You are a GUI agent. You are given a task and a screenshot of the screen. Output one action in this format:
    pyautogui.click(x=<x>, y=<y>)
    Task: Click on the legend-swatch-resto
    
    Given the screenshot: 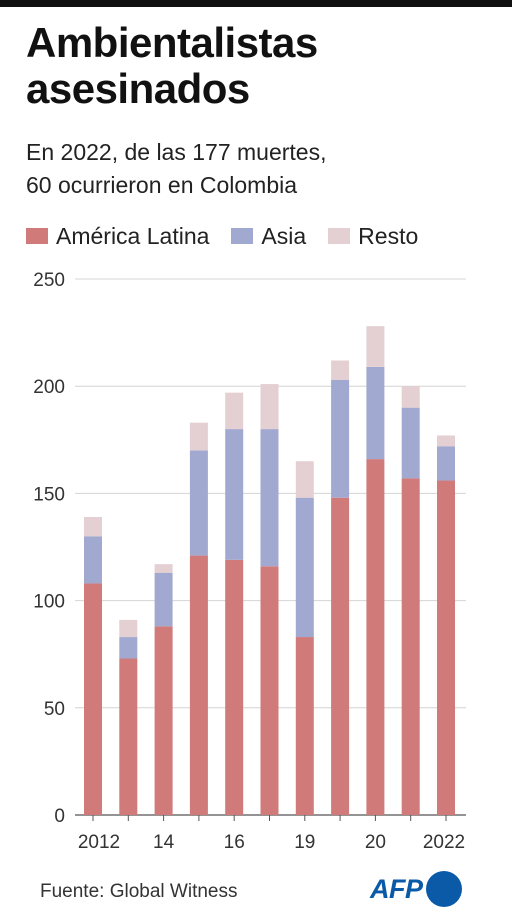 What is the action you would take?
    pyautogui.click(x=339, y=236)
    